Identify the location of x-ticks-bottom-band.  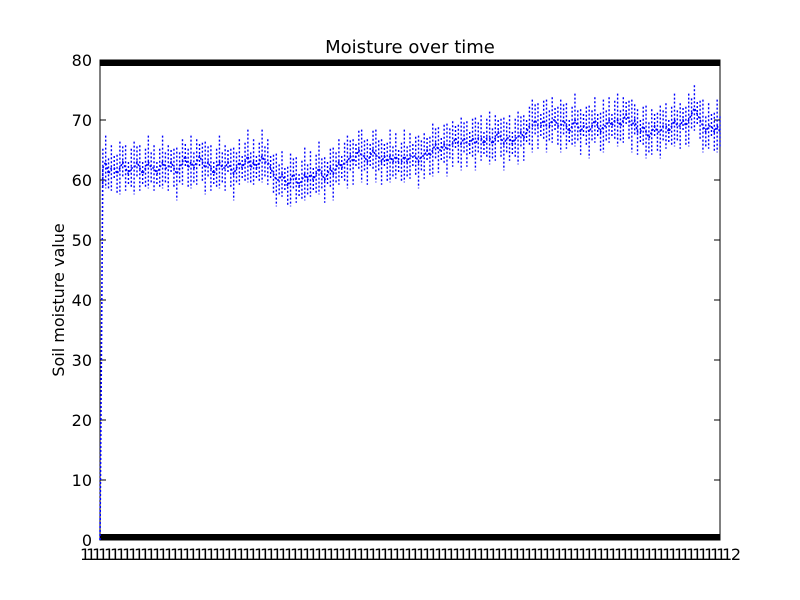
(410, 537).